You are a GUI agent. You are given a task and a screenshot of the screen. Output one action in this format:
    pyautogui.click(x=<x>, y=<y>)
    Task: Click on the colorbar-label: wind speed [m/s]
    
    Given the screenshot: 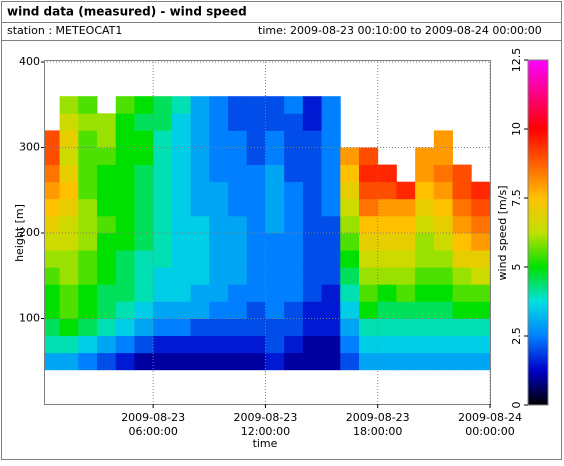 What is the action you would take?
    pyautogui.click(x=502, y=233)
    